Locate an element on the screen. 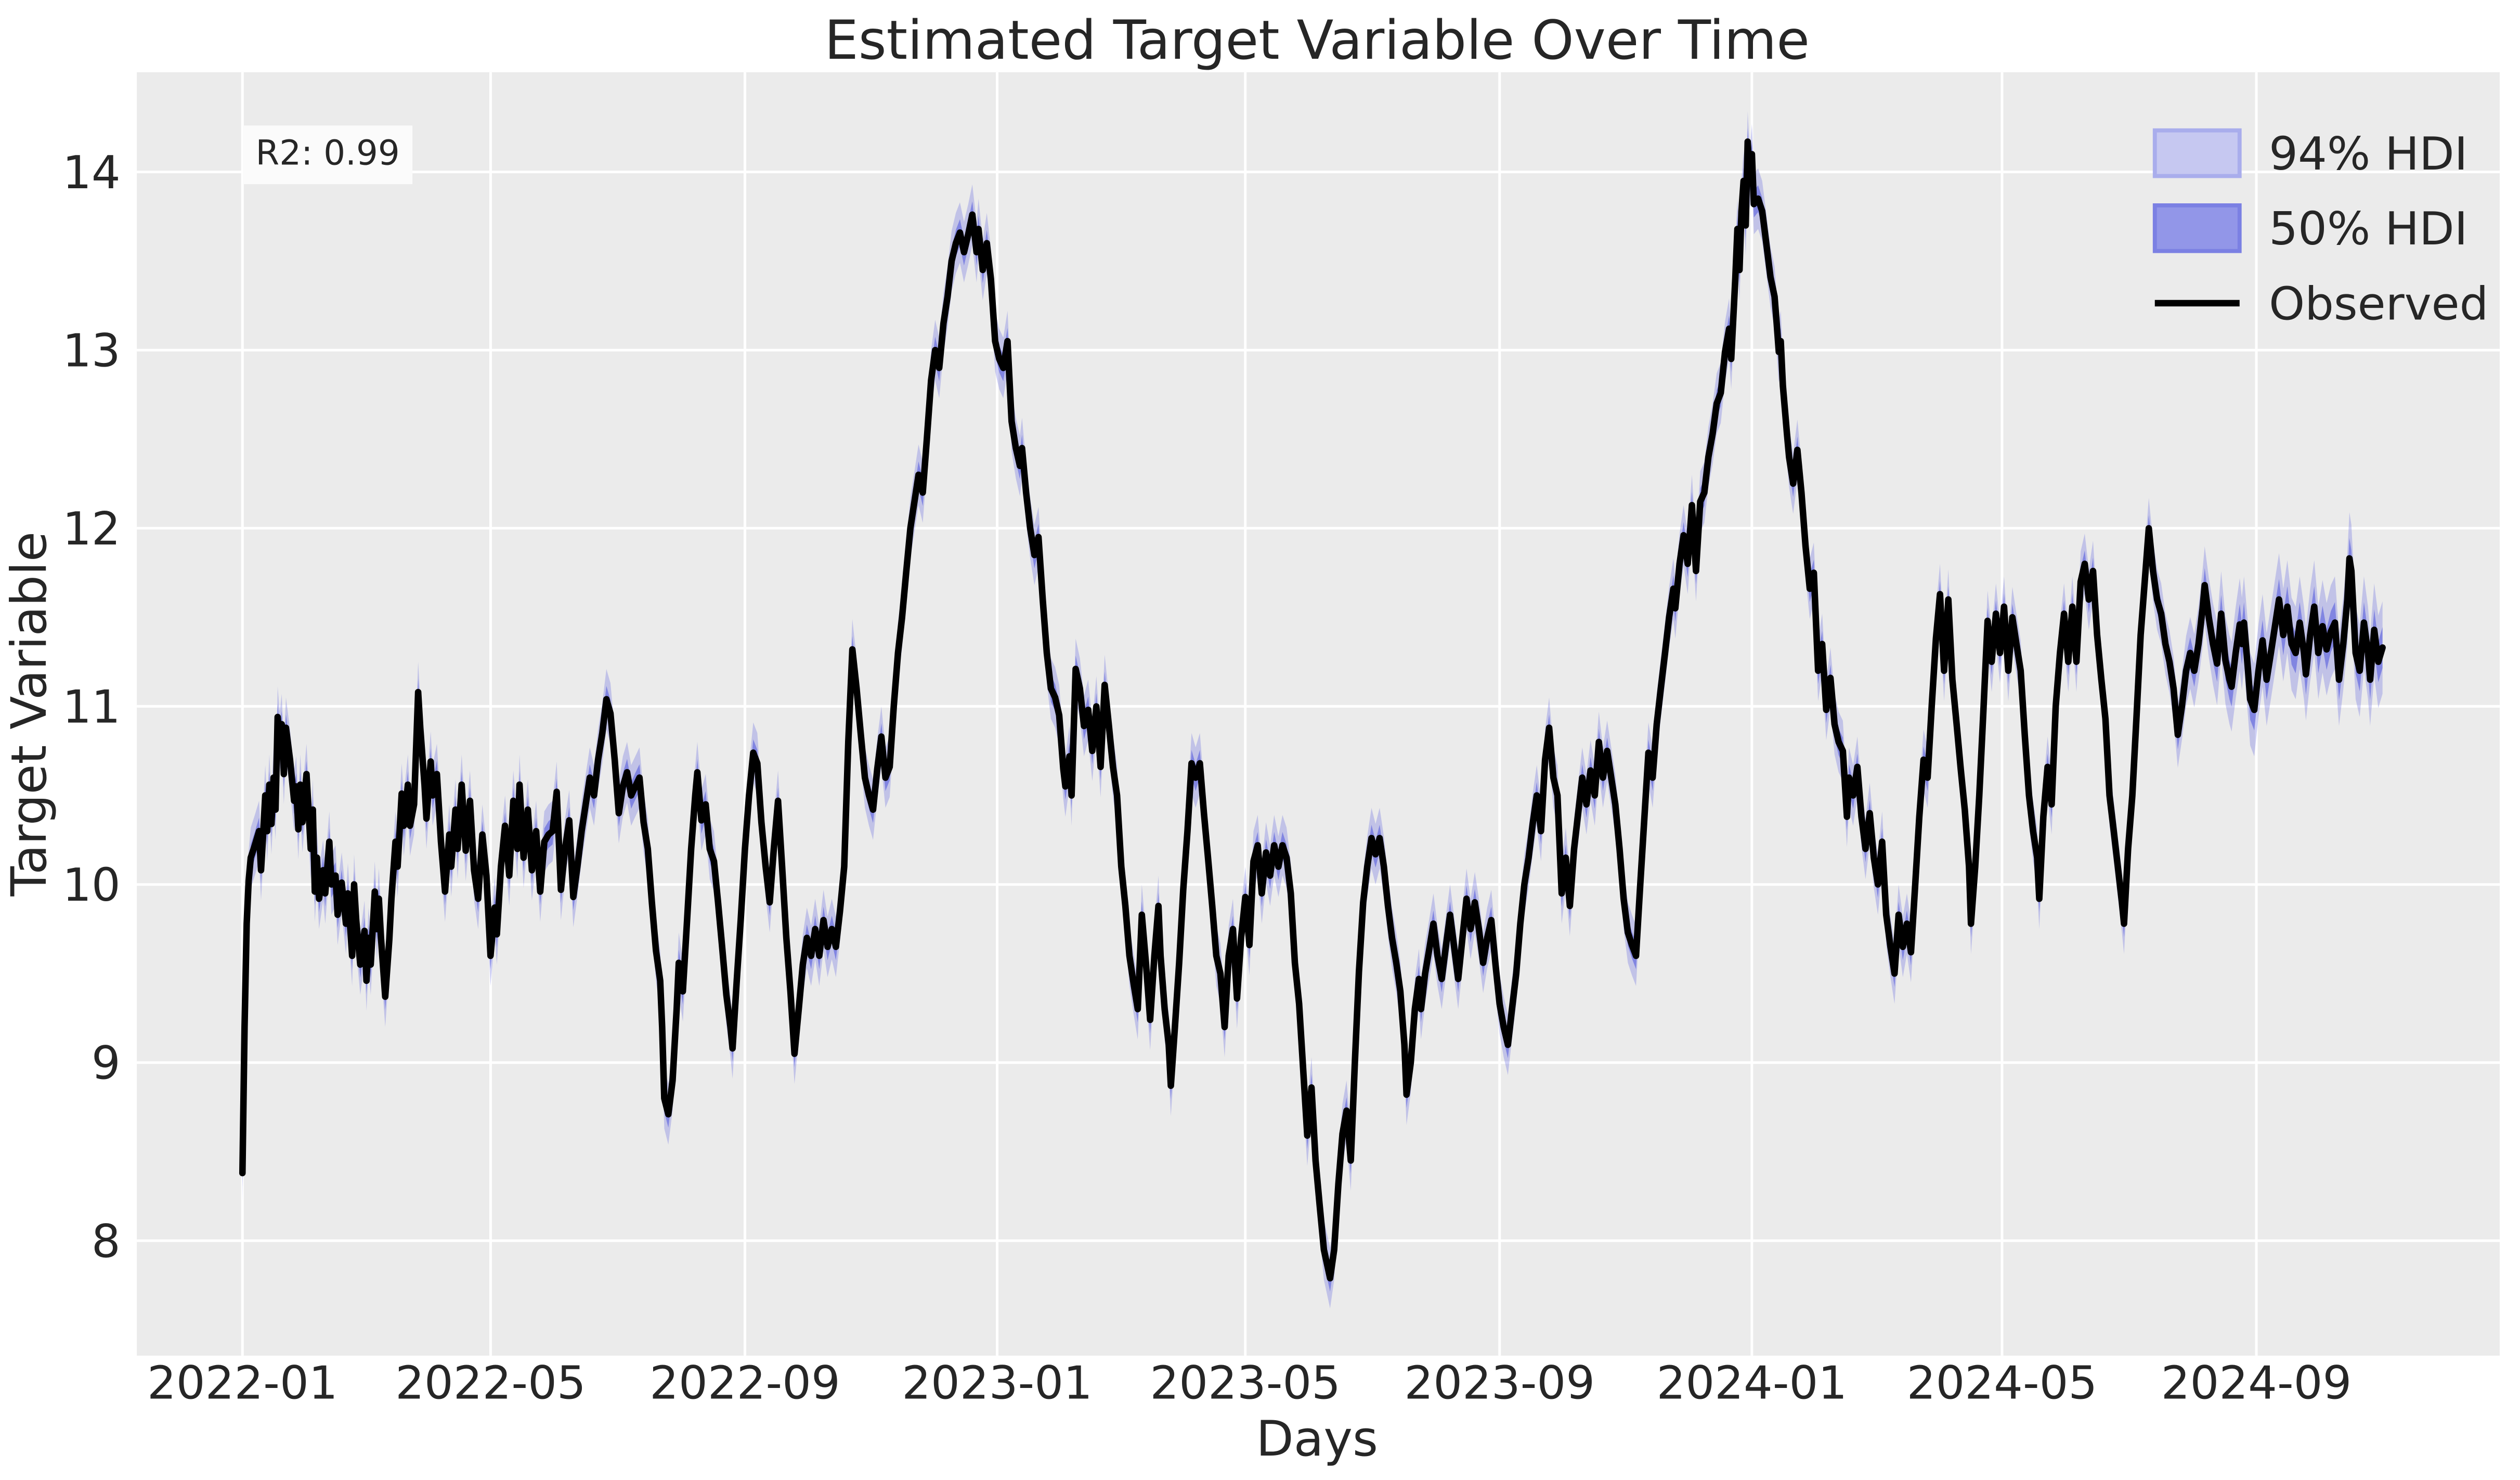 The image size is (2520, 1480). x-tick-label: 2023-01 is located at coordinates (997, 1382).